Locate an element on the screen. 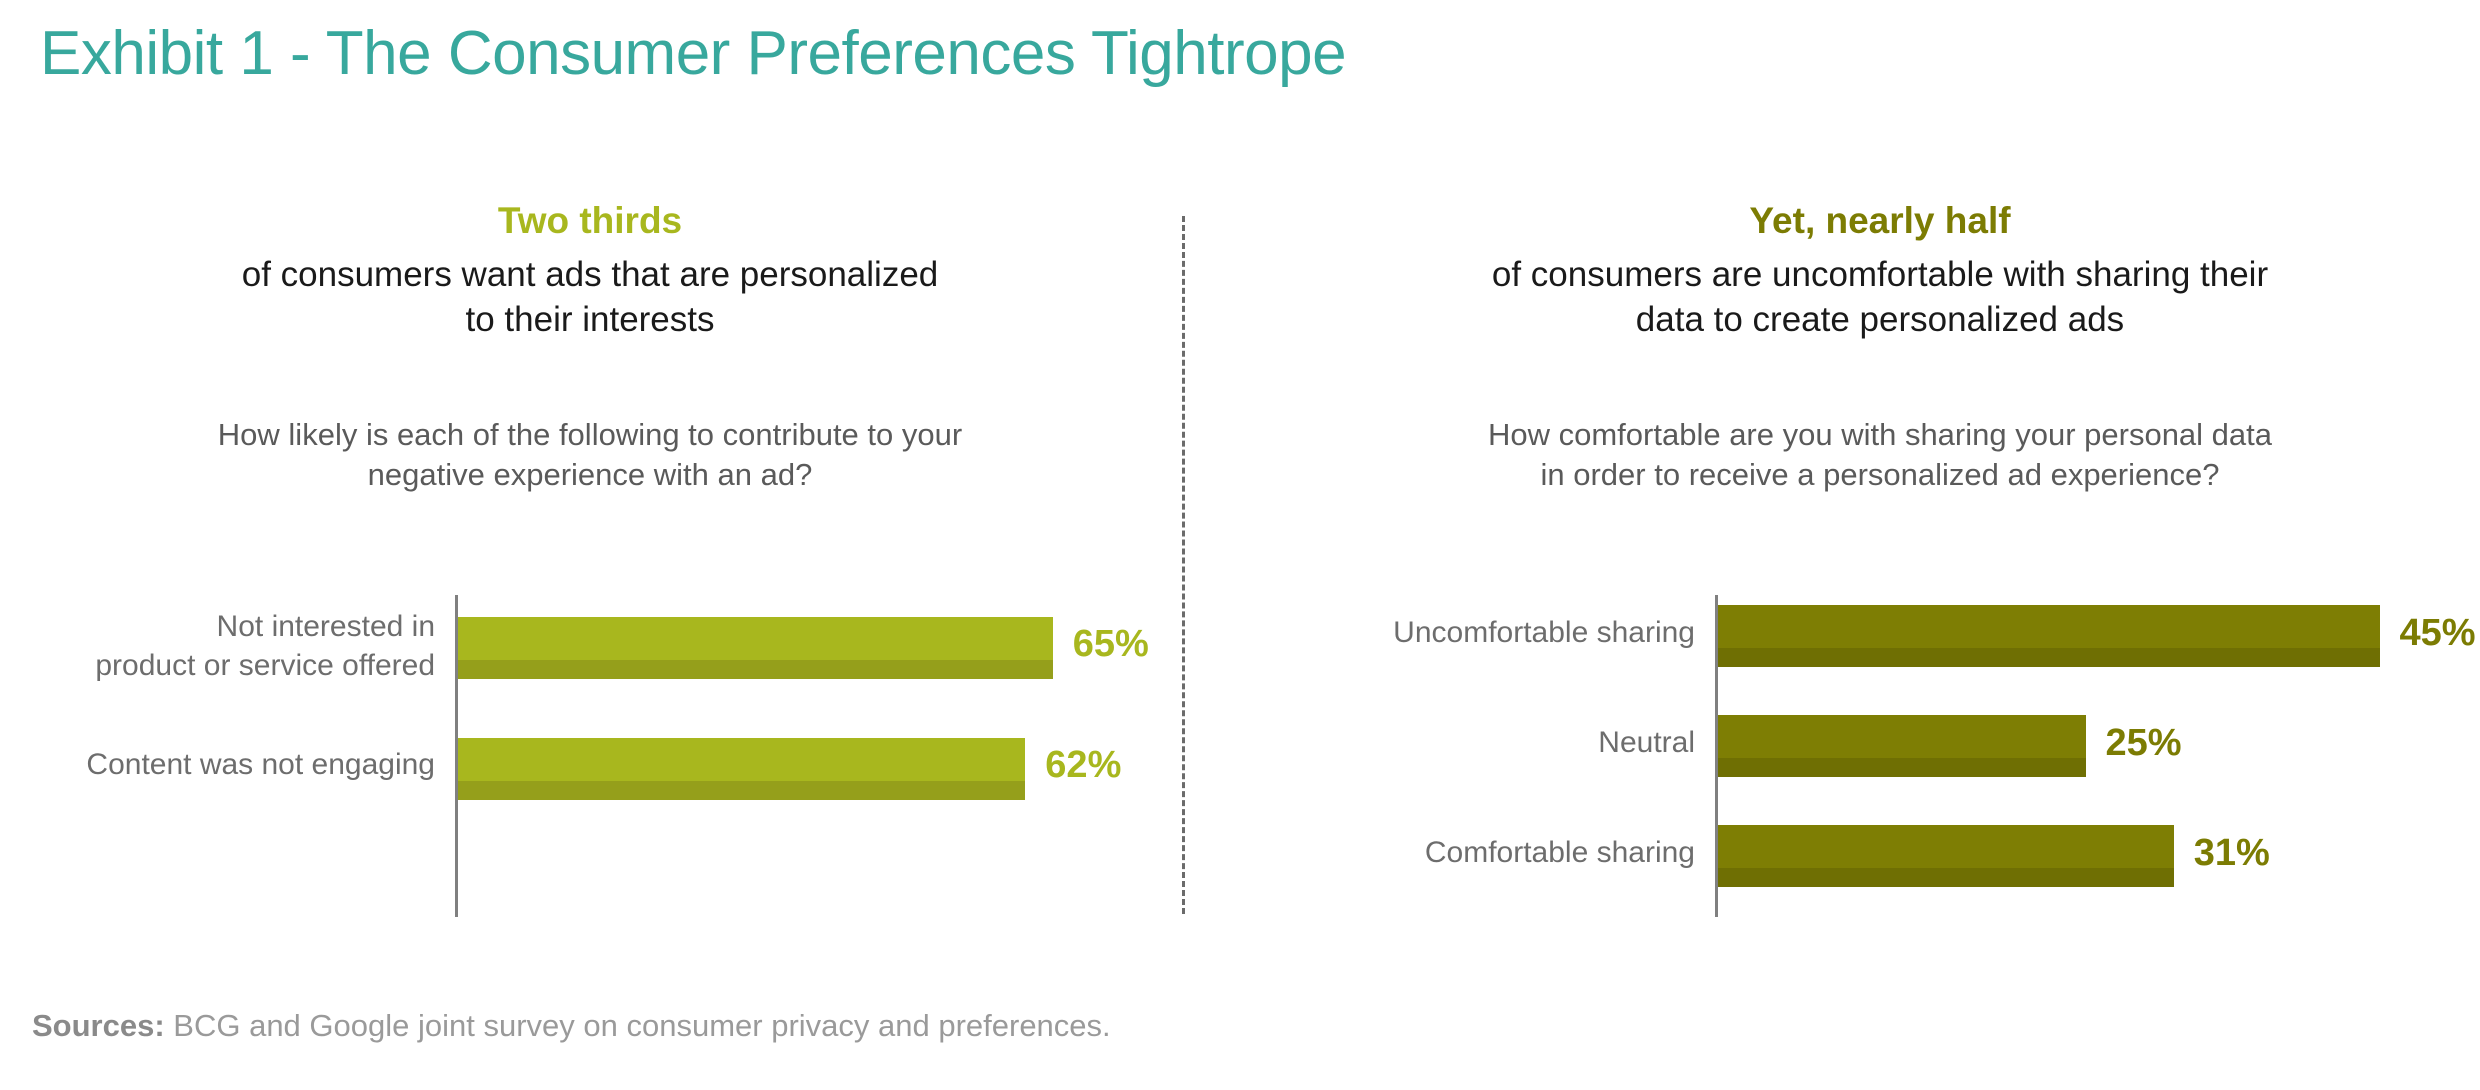 This screenshot has width=2480, height=1090. left-panel-heading: Two thirds is located at coordinates (590, 220).